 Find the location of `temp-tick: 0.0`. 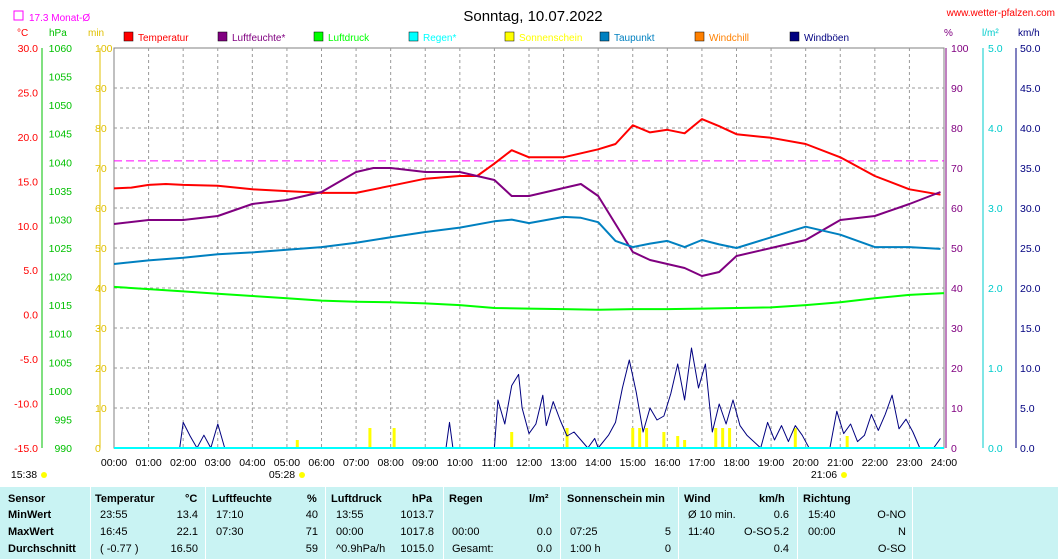

temp-tick: 0.0 is located at coordinates (30, 316).